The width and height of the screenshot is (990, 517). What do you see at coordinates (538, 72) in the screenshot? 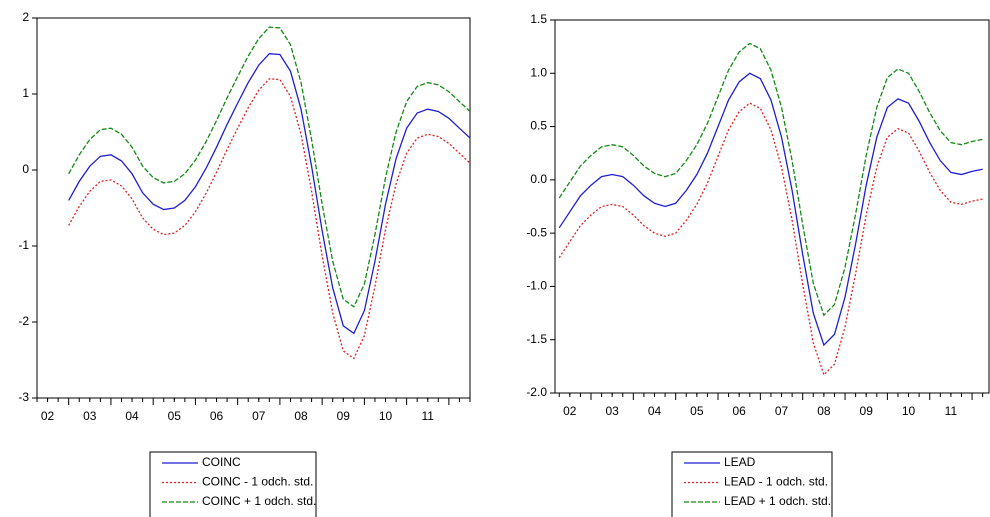
I see `y-tick-label: 1.0` at bounding box center [538, 72].